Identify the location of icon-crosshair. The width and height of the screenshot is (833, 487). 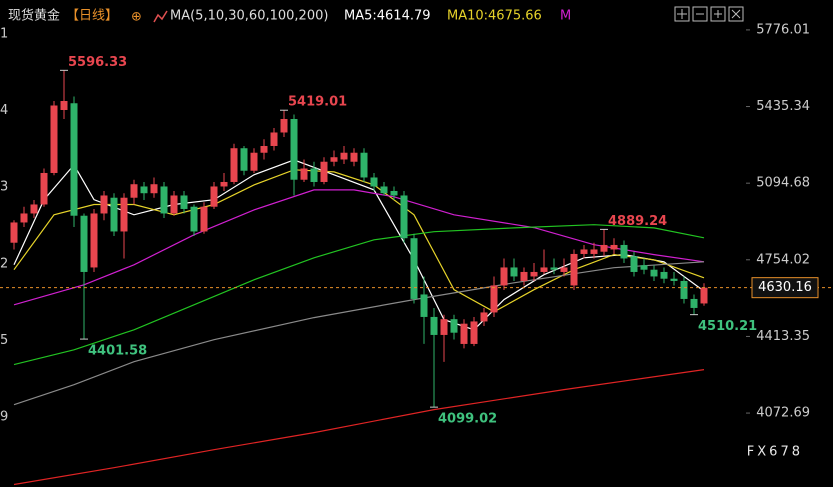
(682, 14).